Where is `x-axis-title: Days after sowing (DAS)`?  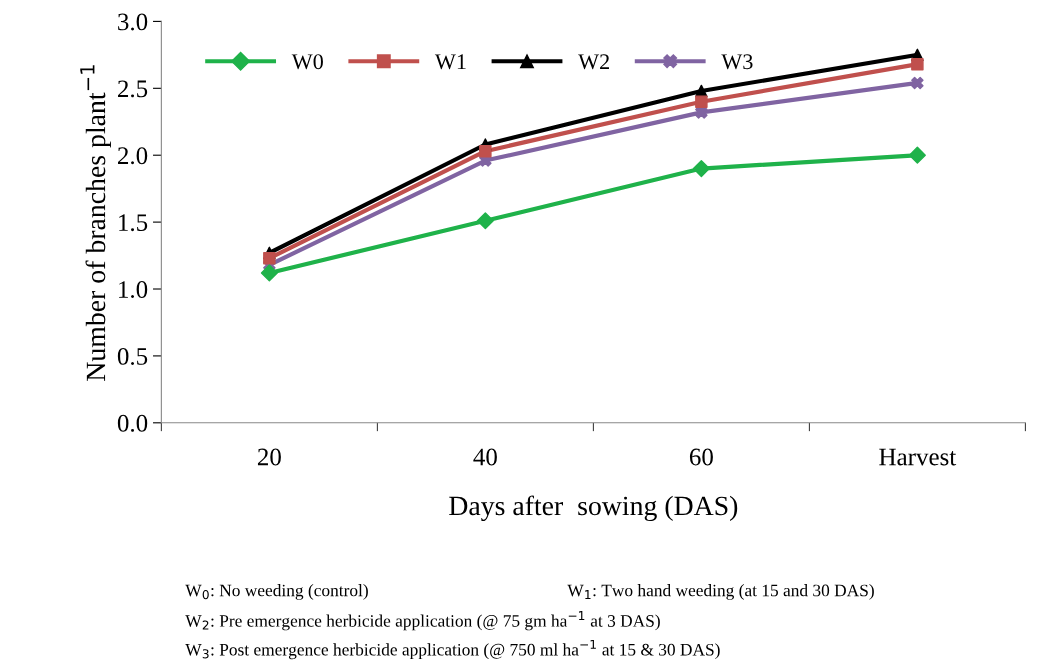
x-axis-title: Days after sowing (DAS) is located at coordinates (593, 508).